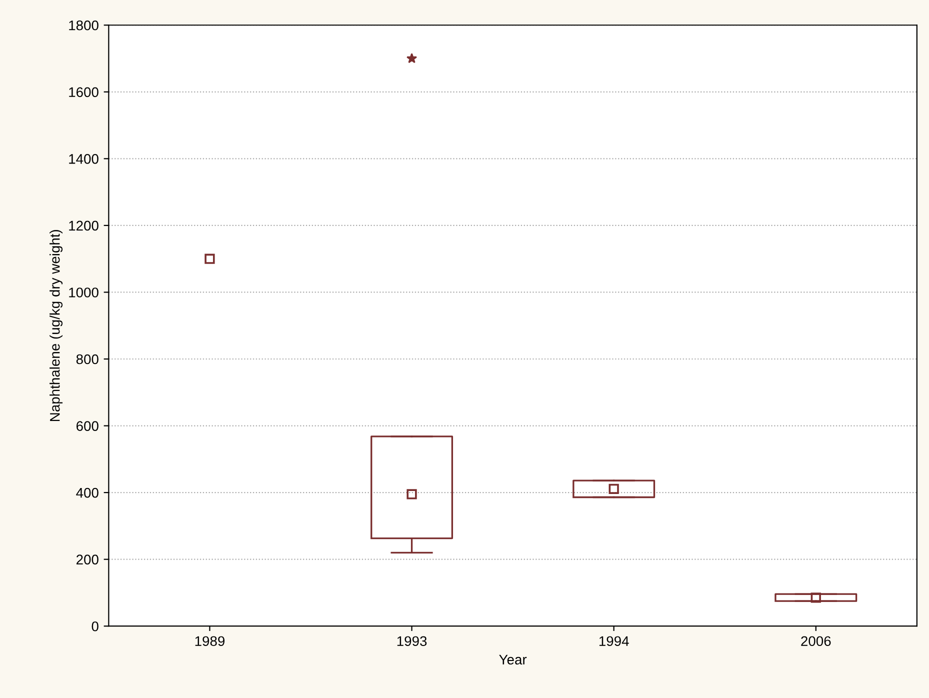  I want to click on x-tick-label: 1989, so click(210, 641).